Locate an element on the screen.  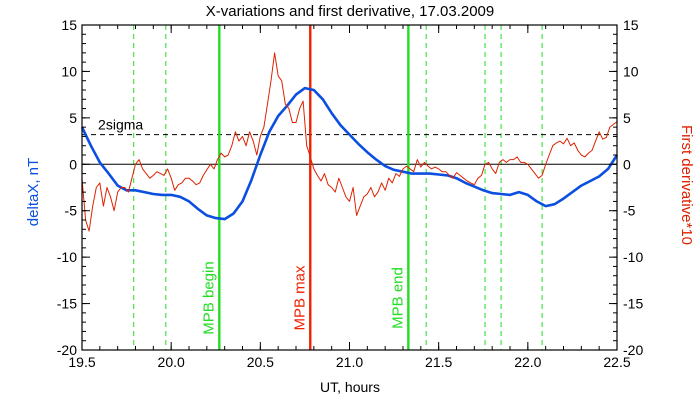
x-tick-label: 22.5 is located at coordinates (616, 362).